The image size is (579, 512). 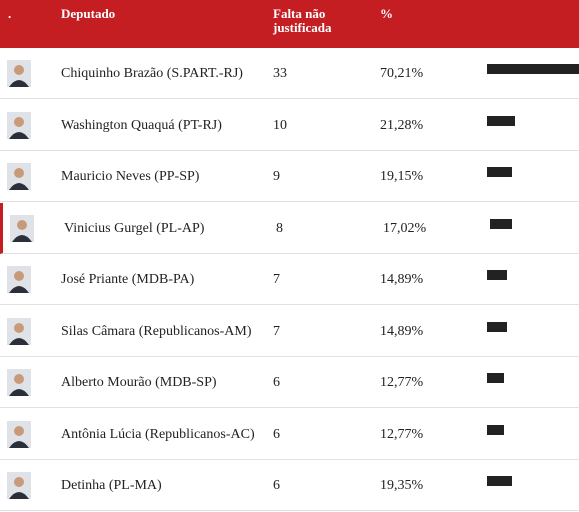 I want to click on table-header: . Deputado Falta não justificada %, so click(x=289, y=24).